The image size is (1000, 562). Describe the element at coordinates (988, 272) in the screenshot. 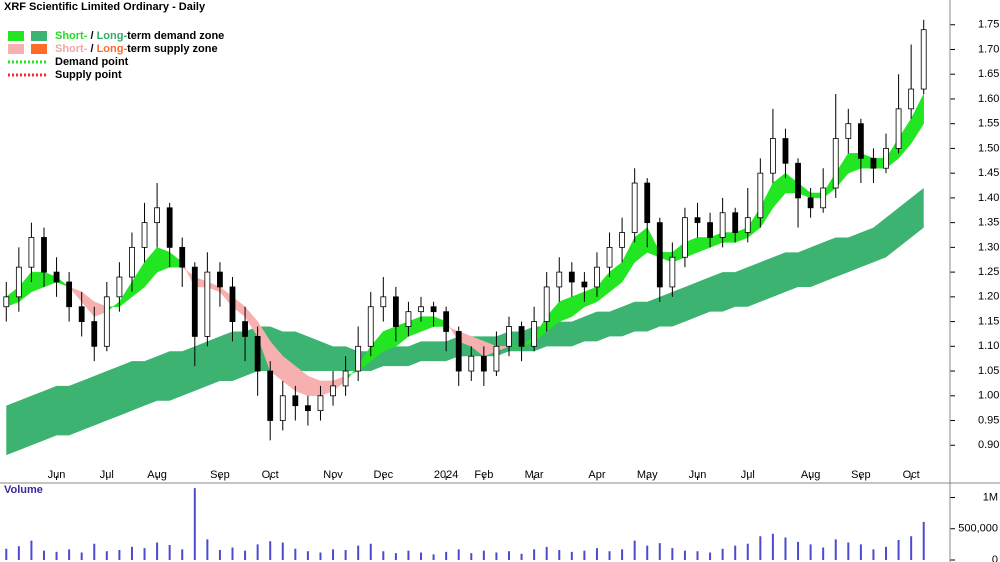

I see `y-tick-label: 1.25` at that location.